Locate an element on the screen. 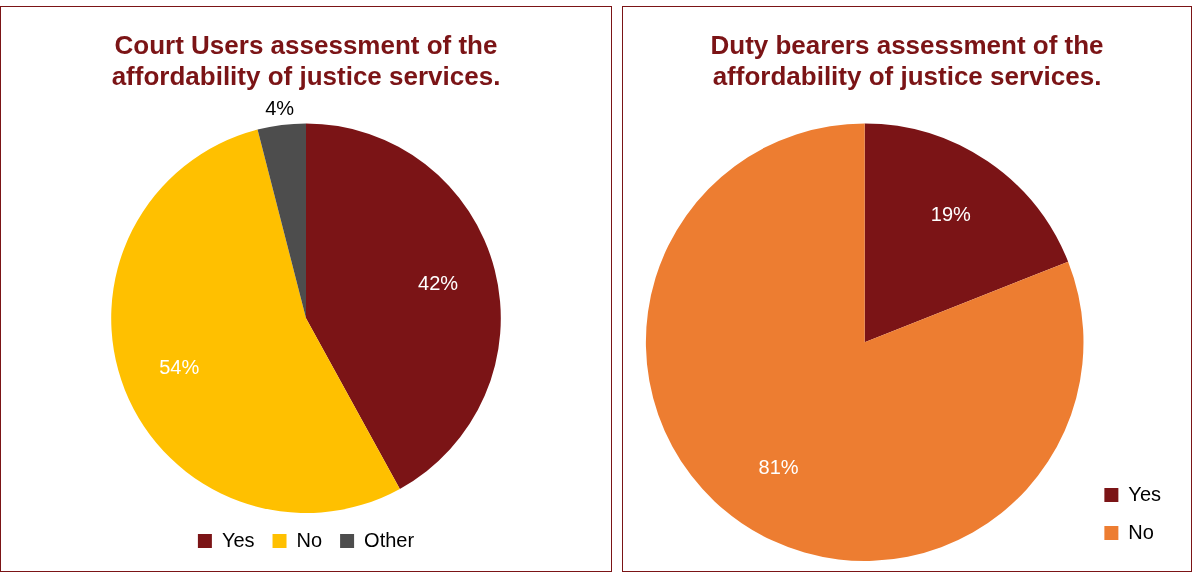 Image resolution: width=1192 pixels, height=578 pixels. data-label: 81% is located at coordinates (778, 467).